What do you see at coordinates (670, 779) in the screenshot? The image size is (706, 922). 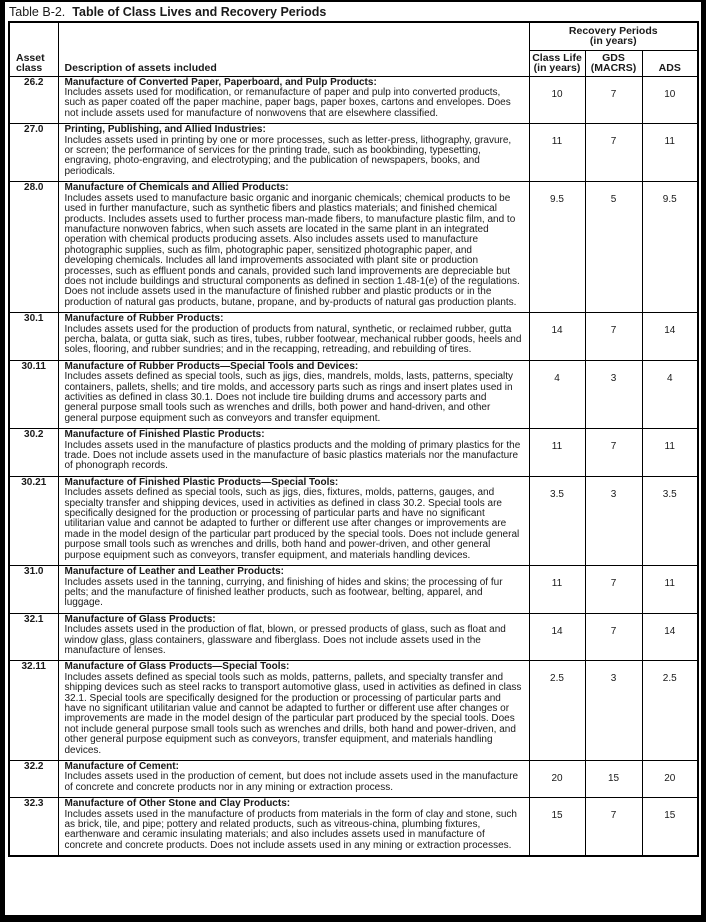 I see `ads-value-cell: 20` at bounding box center [670, 779].